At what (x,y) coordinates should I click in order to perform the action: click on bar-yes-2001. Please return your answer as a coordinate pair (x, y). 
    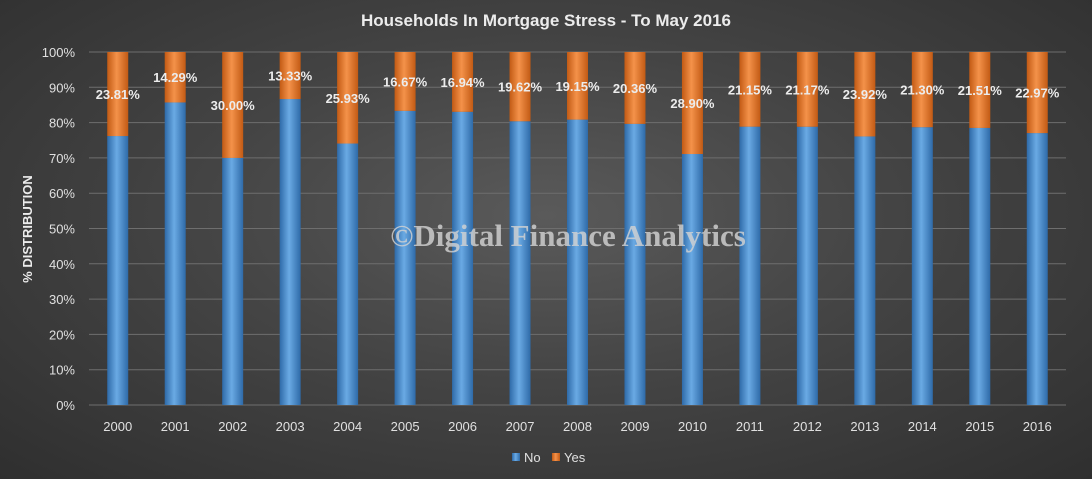
    Looking at the image, I should click on (175, 77).